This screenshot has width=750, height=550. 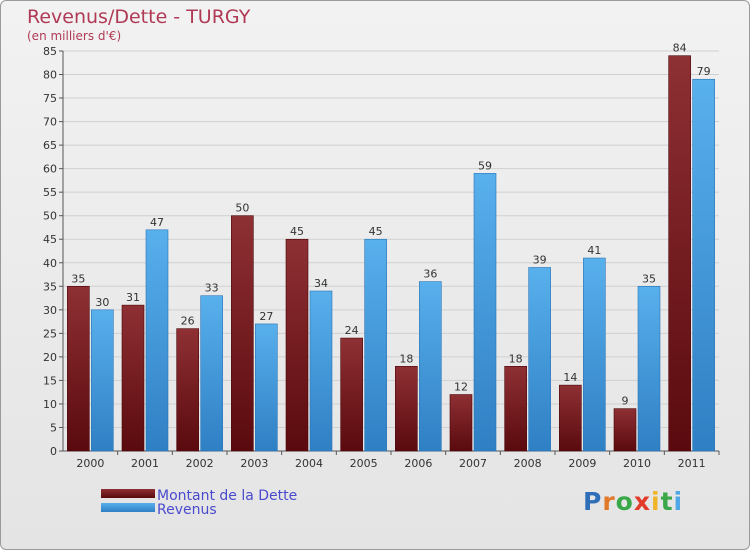 What do you see at coordinates (74, 36) in the screenshot?
I see `chart-subtitle: (en milliers d'€)` at bounding box center [74, 36].